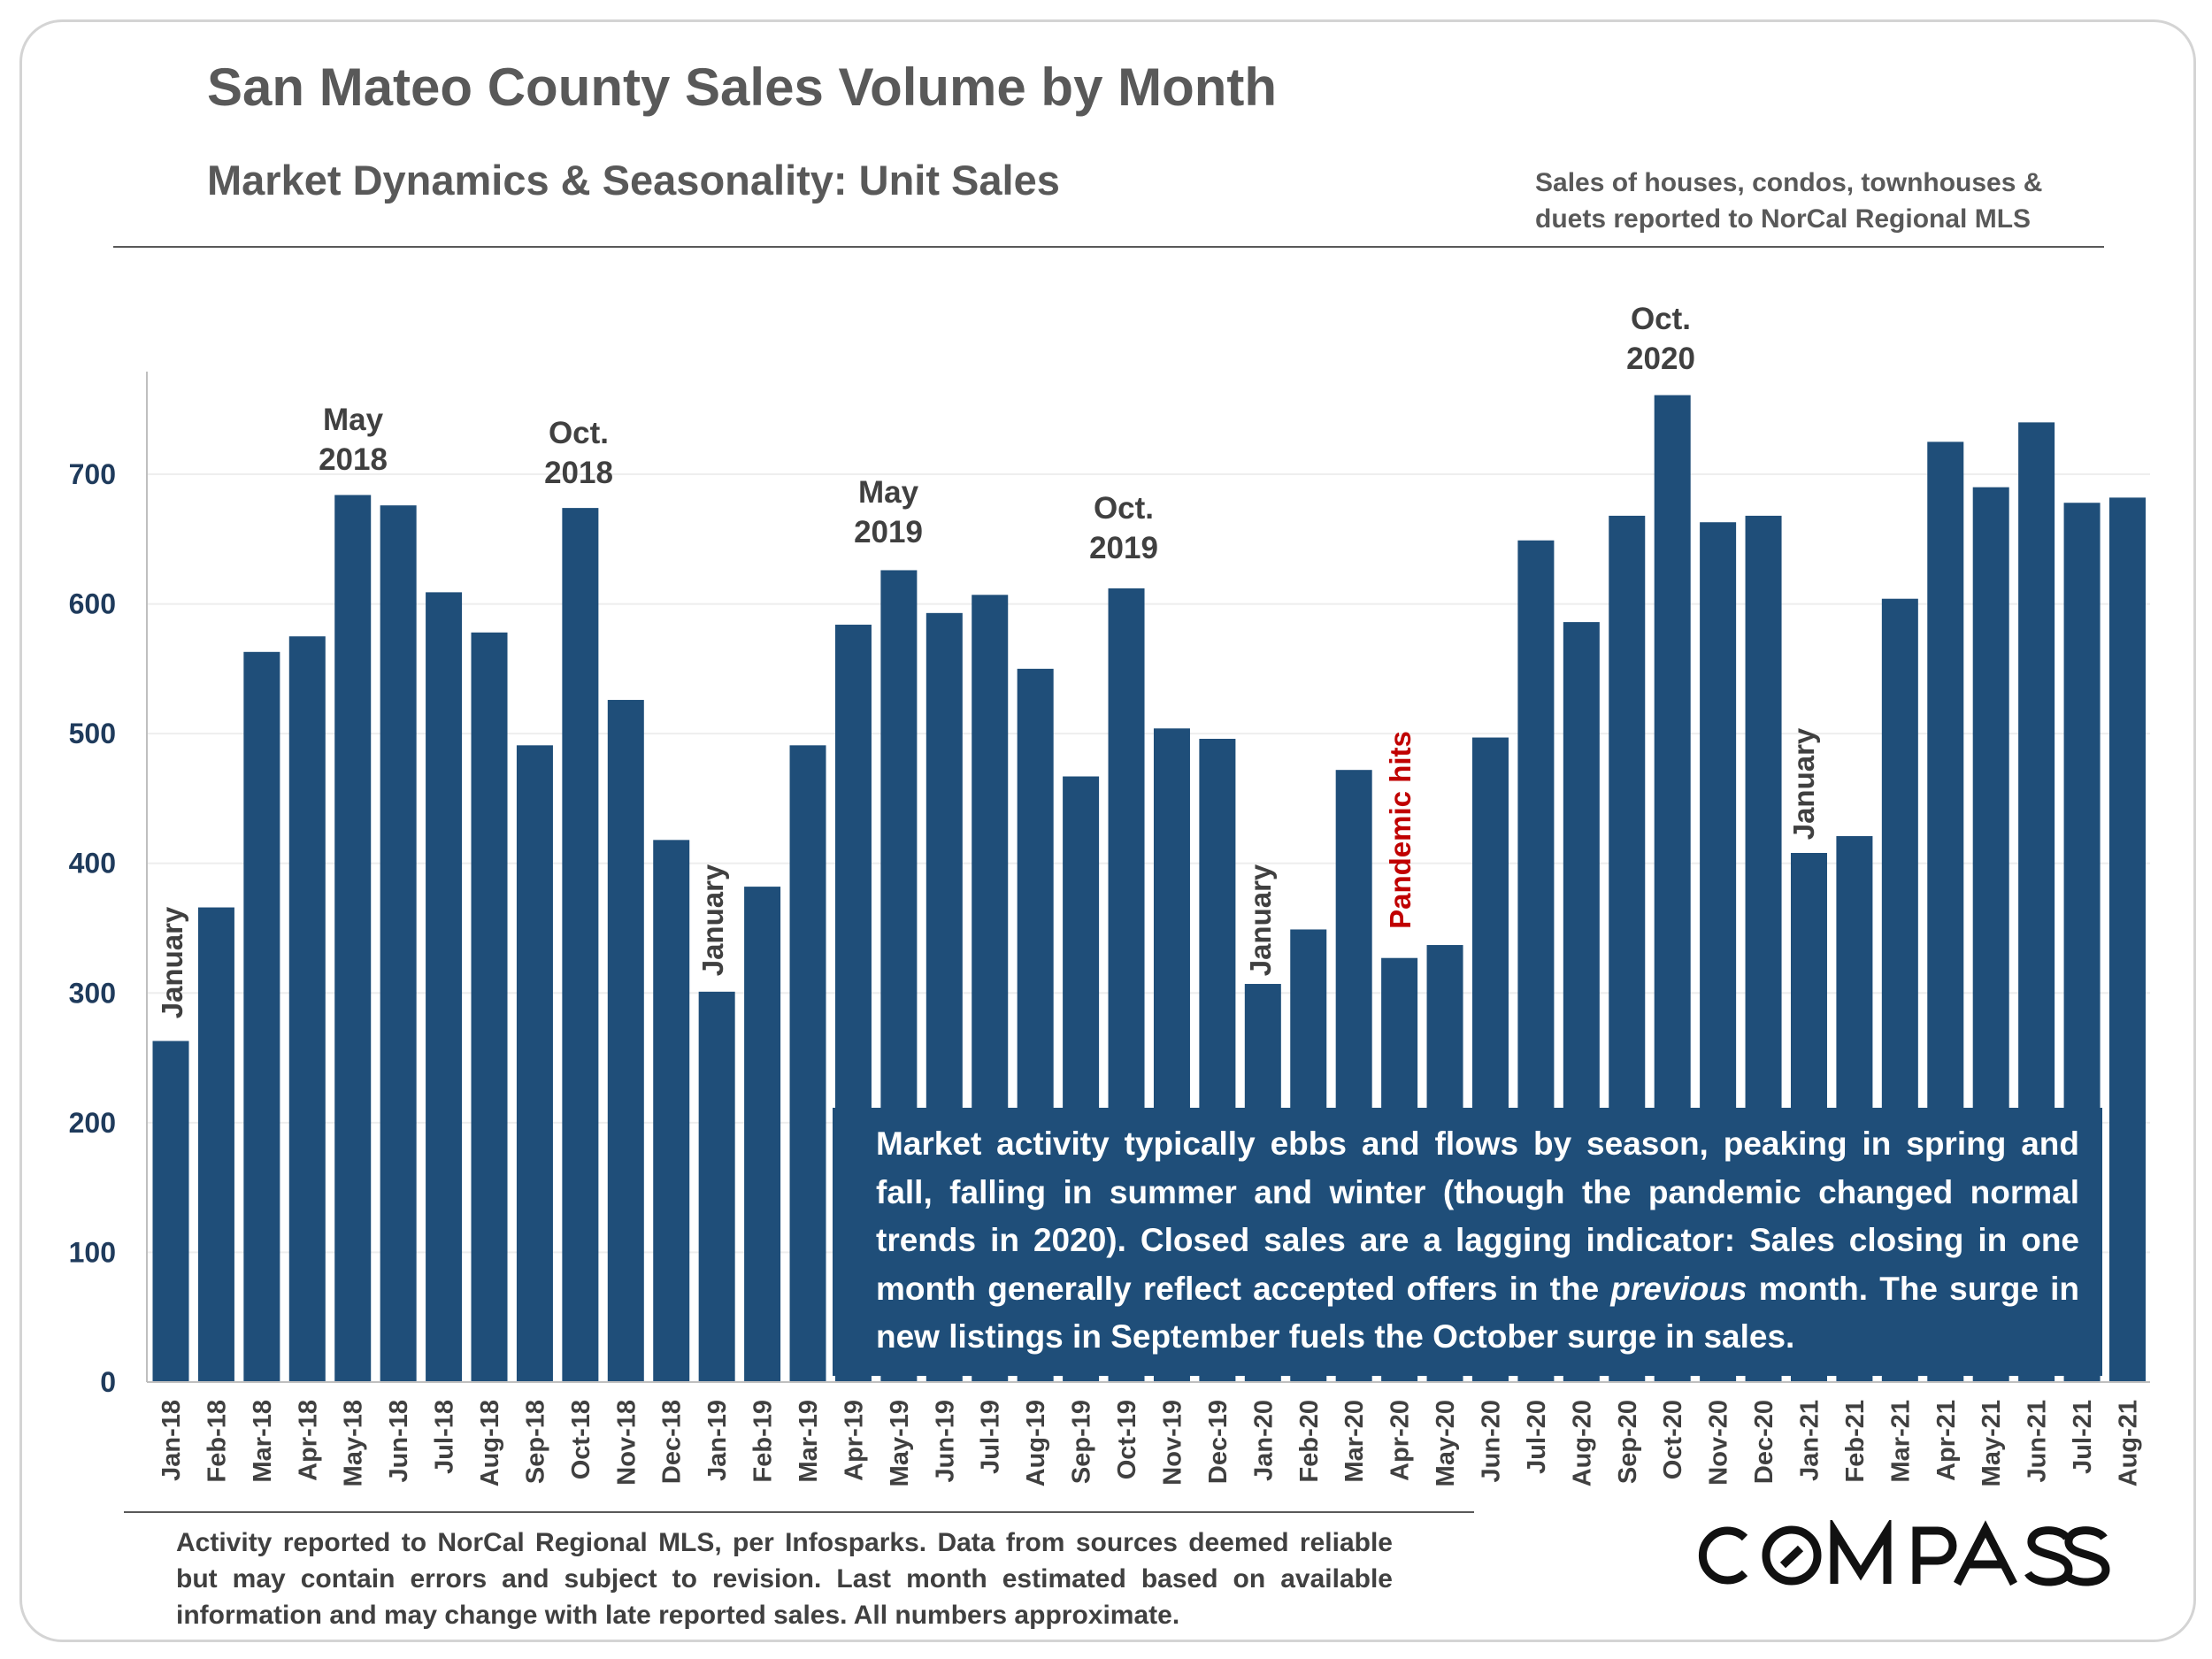 Image resolution: width=2212 pixels, height=1659 pixels. I want to click on compass-logo, so click(1904, 1553).